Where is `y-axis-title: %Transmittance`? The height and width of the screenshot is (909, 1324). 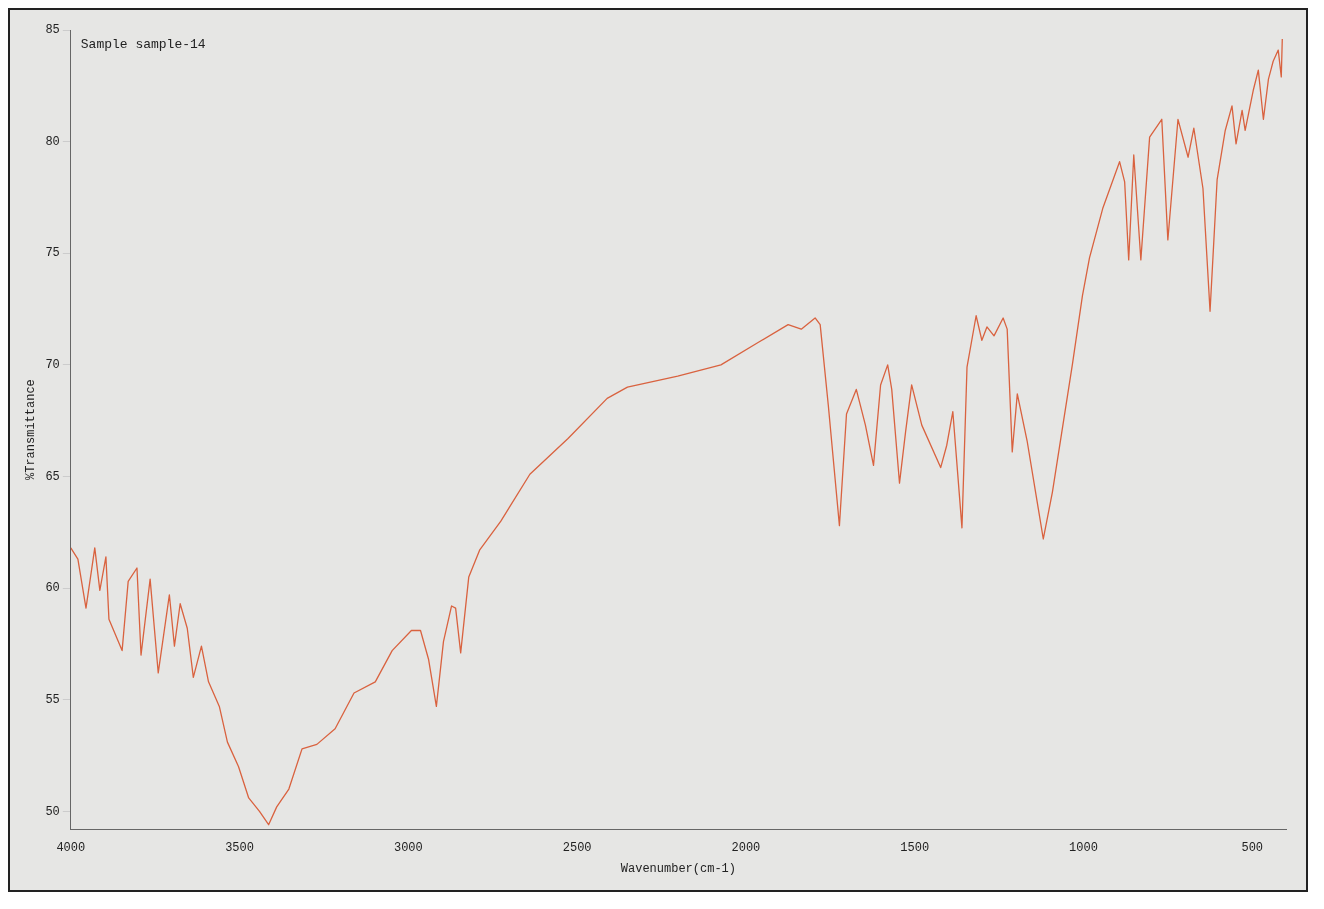 y-axis-title: %Transmittance is located at coordinates (31, 430).